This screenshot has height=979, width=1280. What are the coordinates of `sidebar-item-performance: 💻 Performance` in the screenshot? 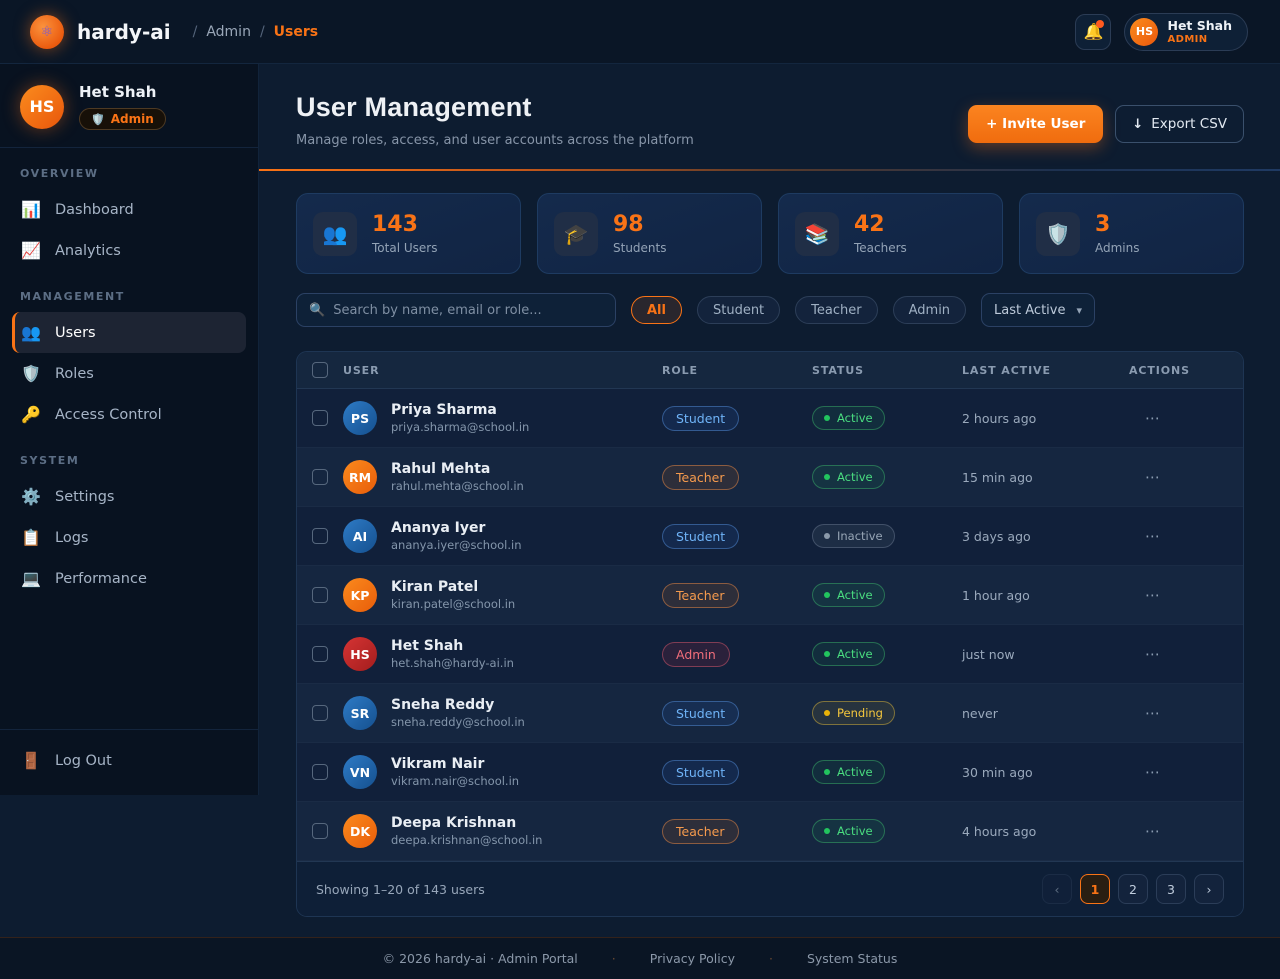 It's located at (129, 578).